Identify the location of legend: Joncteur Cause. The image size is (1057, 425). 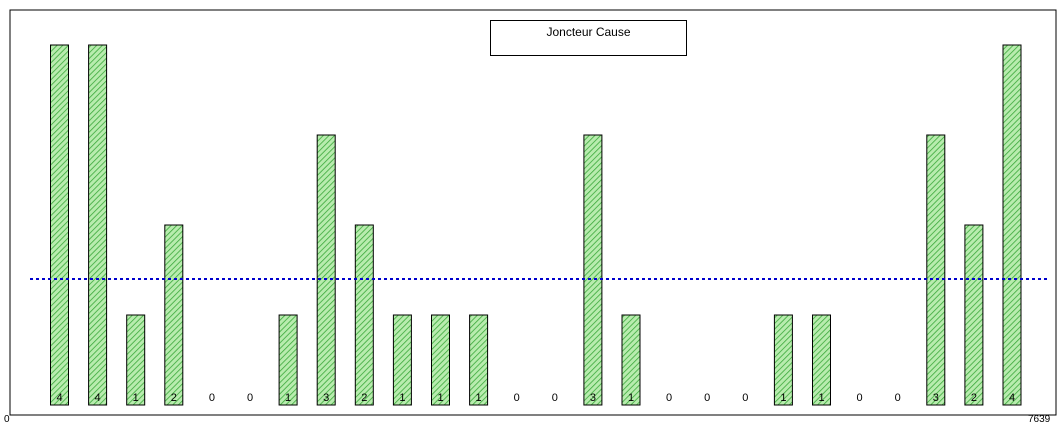
(588, 38).